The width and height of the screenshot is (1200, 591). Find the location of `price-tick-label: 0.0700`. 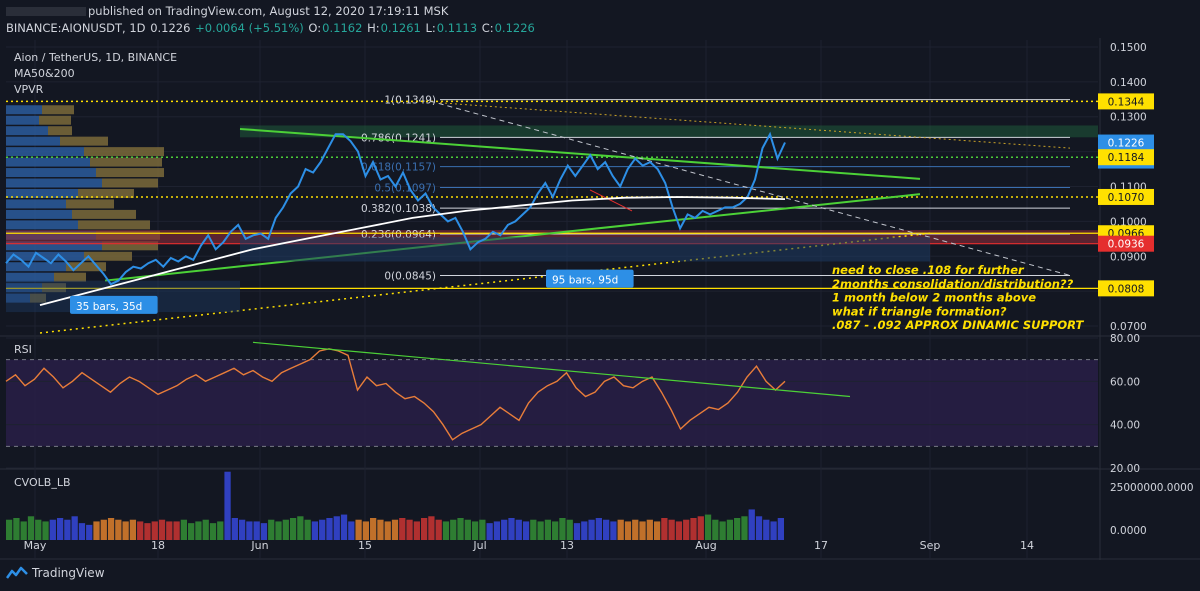

price-tick-label: 0.0700 is located at coordinates (1128, 327).